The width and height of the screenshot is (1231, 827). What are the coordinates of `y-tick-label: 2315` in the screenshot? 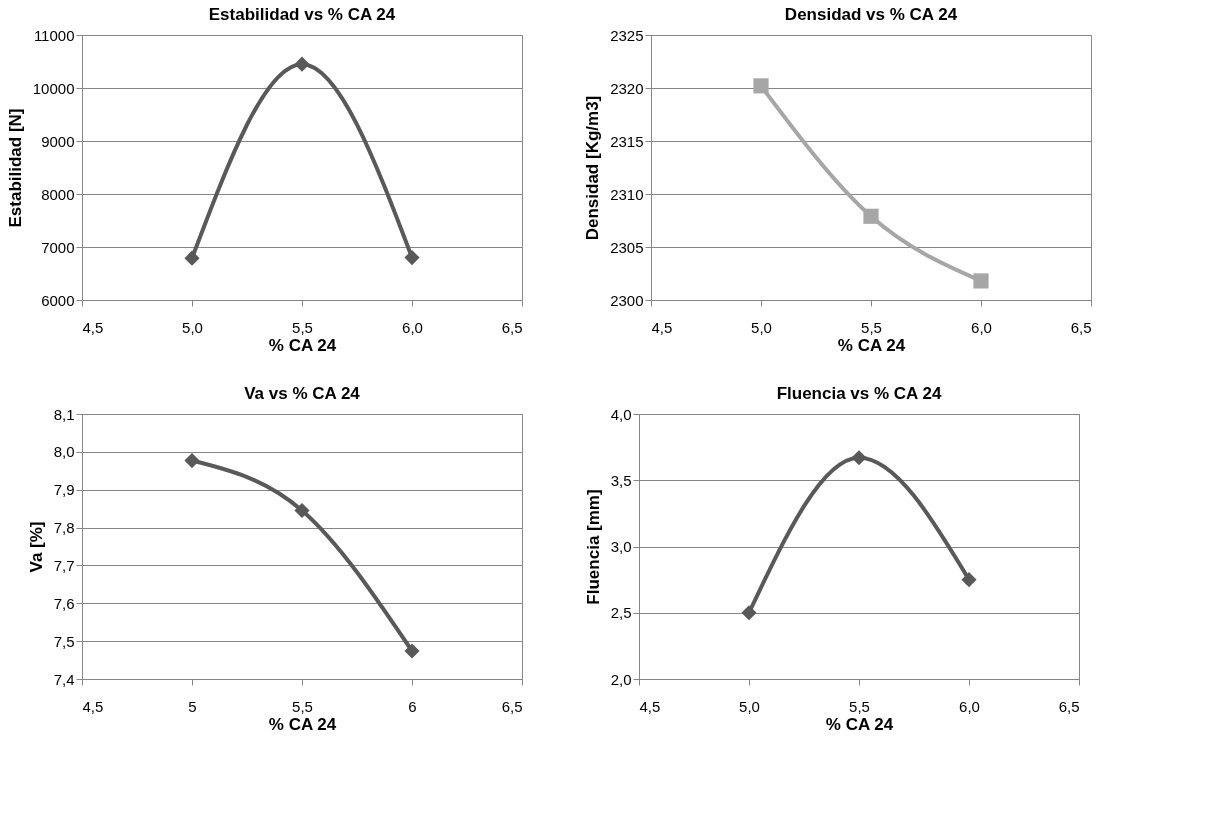 It's located at (627, 141).